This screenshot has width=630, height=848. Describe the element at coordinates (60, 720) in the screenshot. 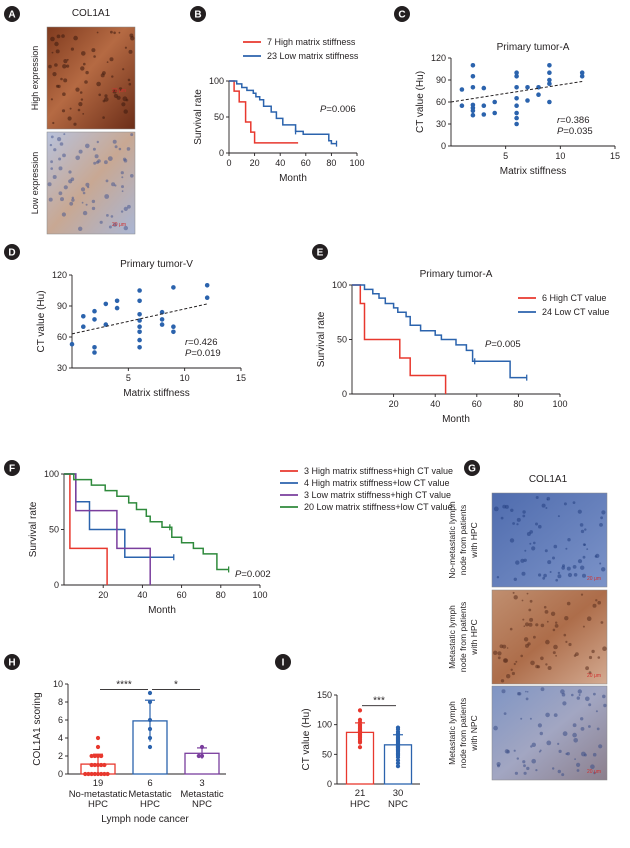

I see `y-tick-label: 6` at that location.